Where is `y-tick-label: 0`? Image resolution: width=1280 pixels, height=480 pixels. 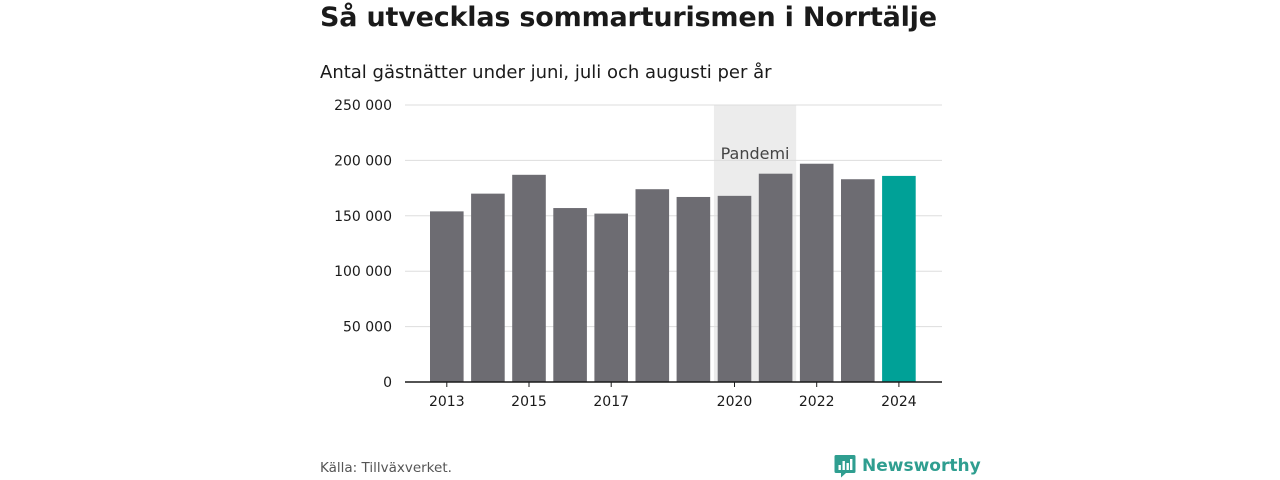
y-tick-label: 0 is located at coordinates (387, 383).